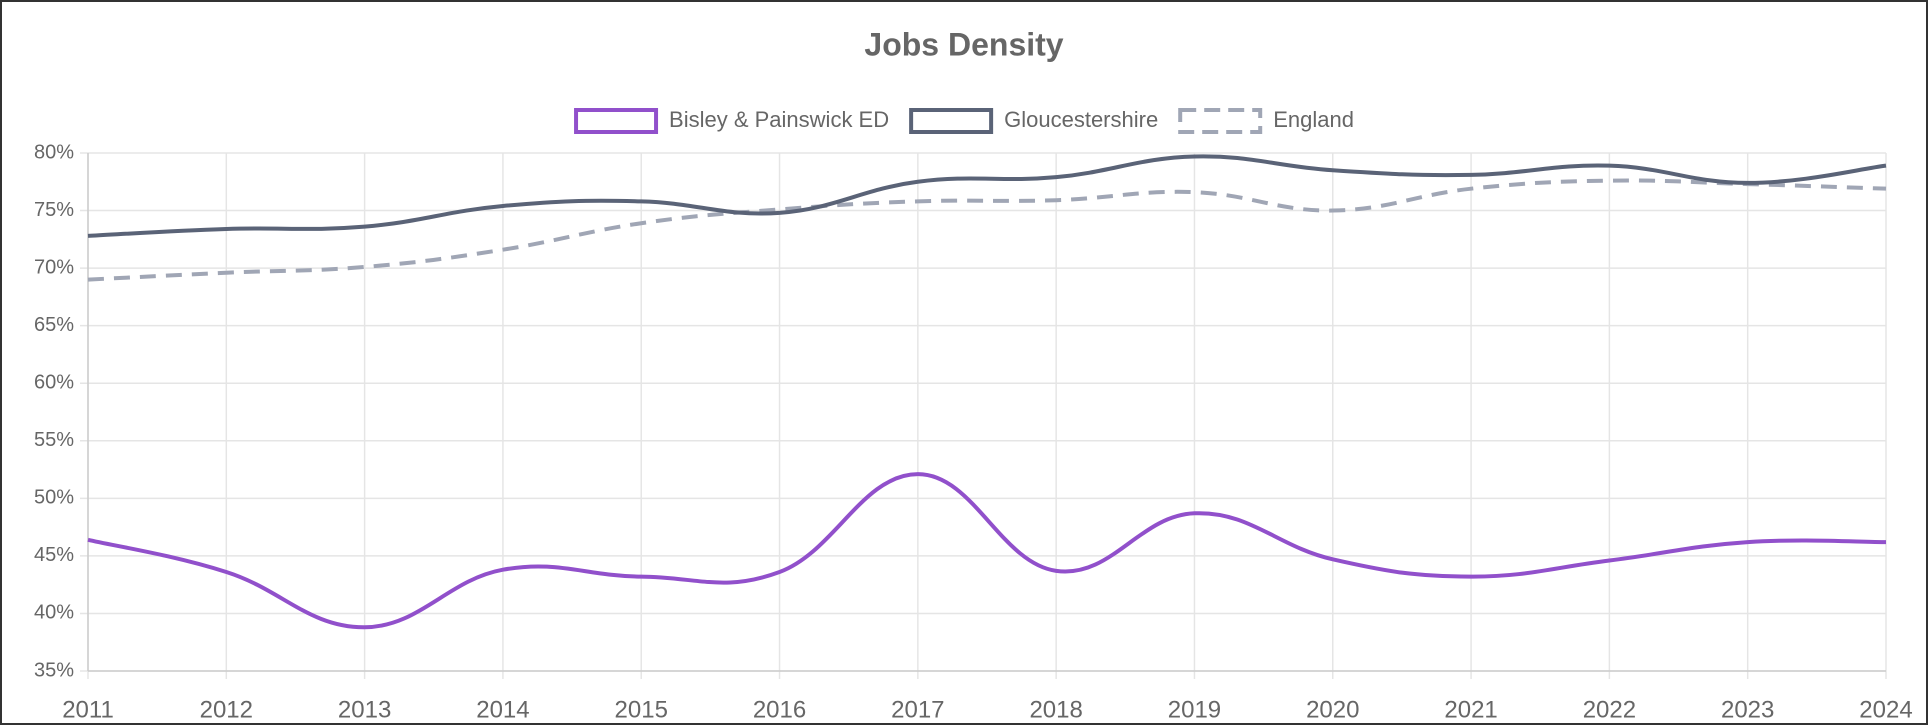  Describe the element at coordinates (1194, 709) in the screenshot. I see `x-tick-label: 2019` at that location.